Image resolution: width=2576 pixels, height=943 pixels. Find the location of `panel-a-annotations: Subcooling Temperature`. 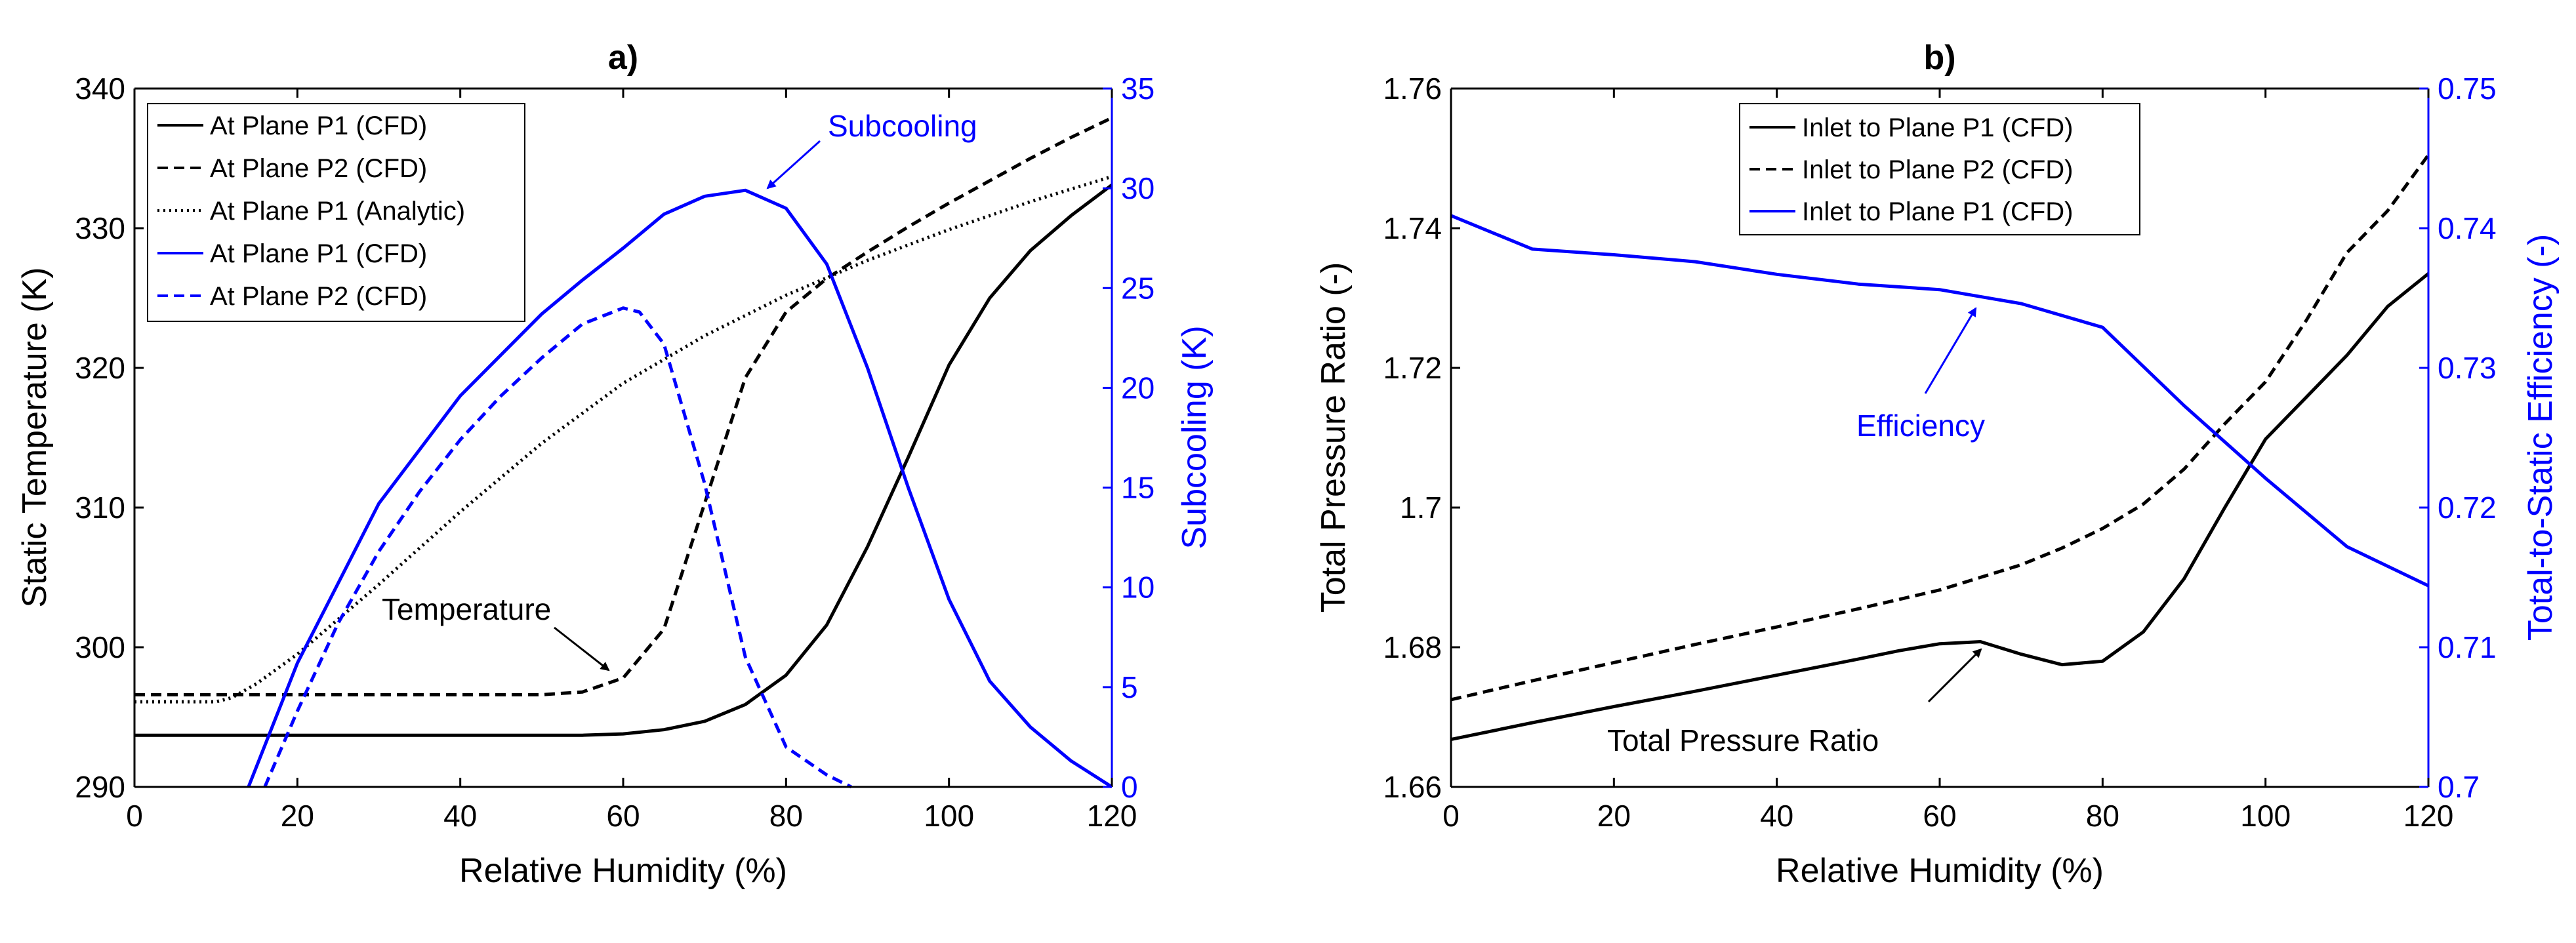

panel-a-annotations: Subcooling Temperature is located at coordinates (679, 391).